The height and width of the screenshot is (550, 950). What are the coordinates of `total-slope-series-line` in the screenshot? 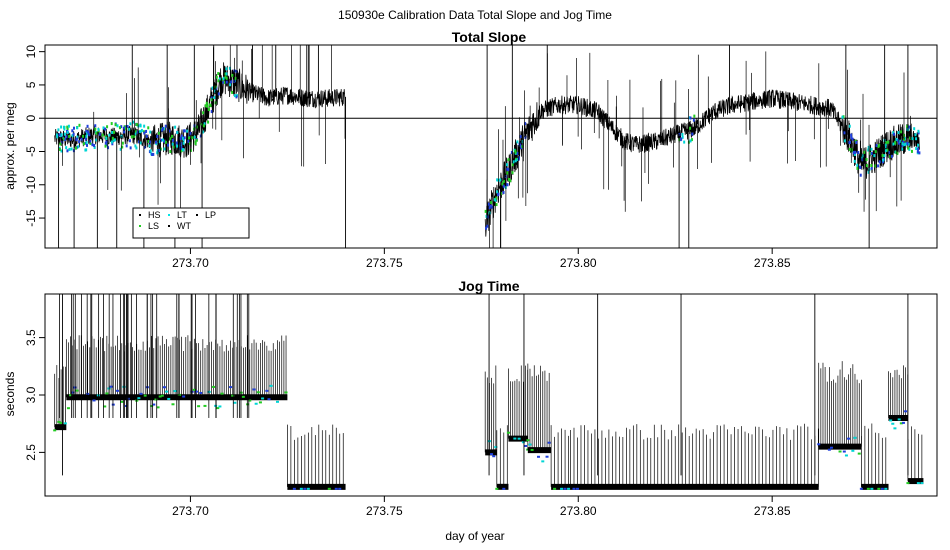 It's located at (200, 110).